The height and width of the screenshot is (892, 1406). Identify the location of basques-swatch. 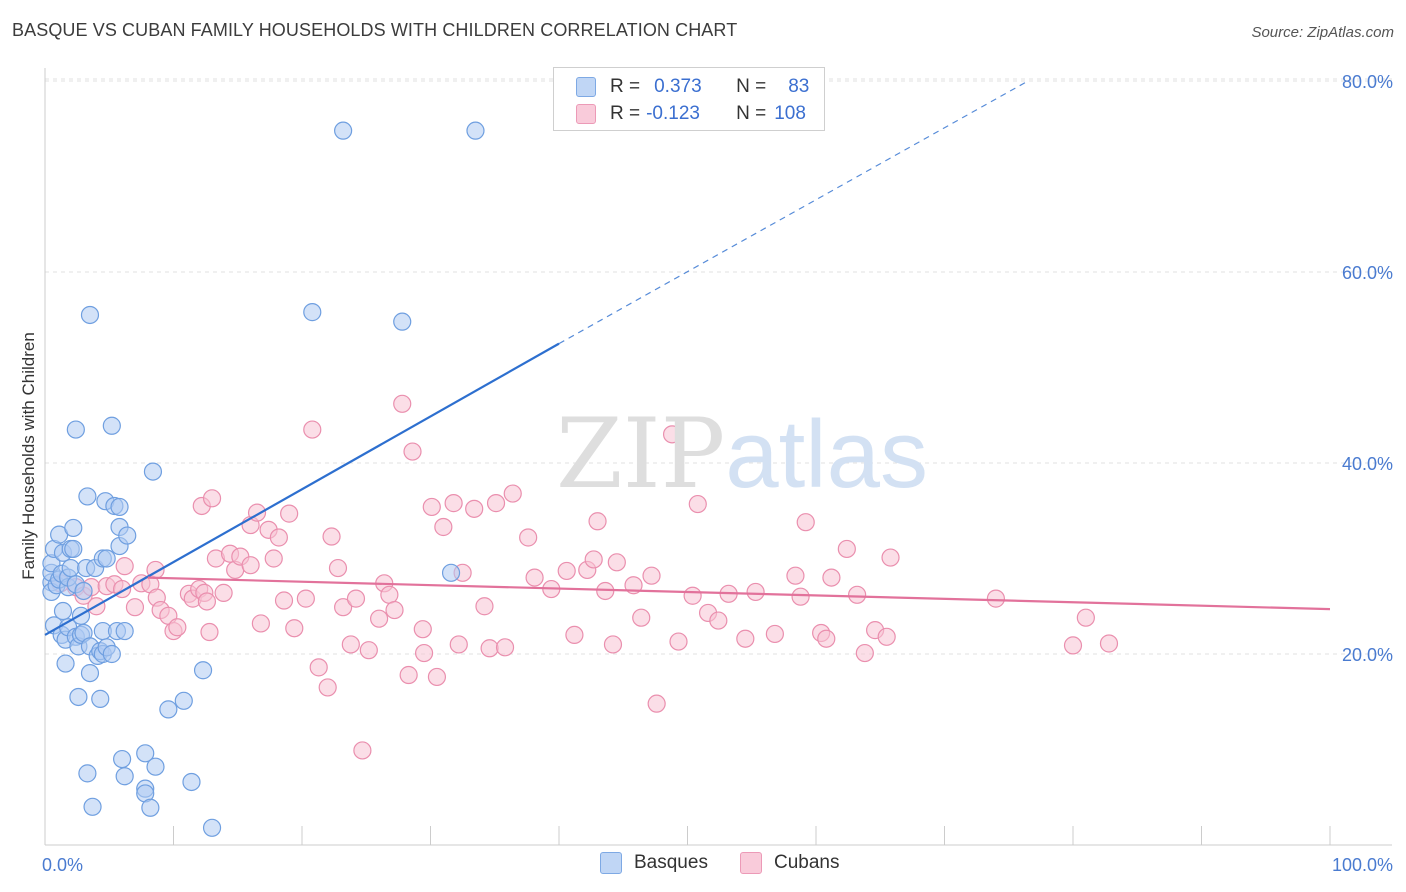
(586, 87).